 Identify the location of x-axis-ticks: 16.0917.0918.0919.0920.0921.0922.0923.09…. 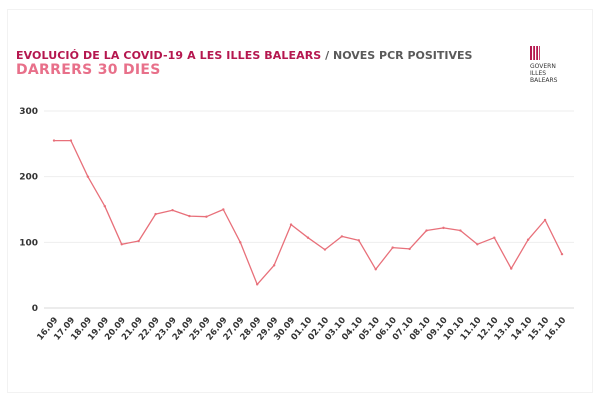
(301, 328).